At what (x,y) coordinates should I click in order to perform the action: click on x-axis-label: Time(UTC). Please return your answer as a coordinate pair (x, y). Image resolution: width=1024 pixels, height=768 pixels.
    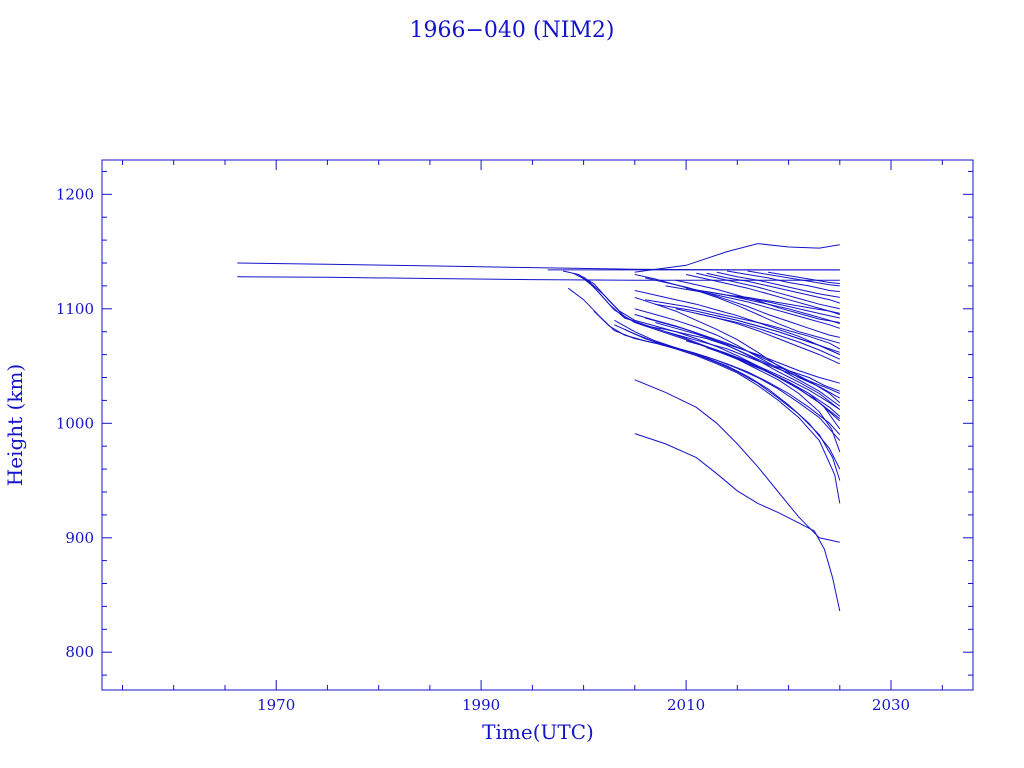
    Looking at the image, I should click on (538, 732).